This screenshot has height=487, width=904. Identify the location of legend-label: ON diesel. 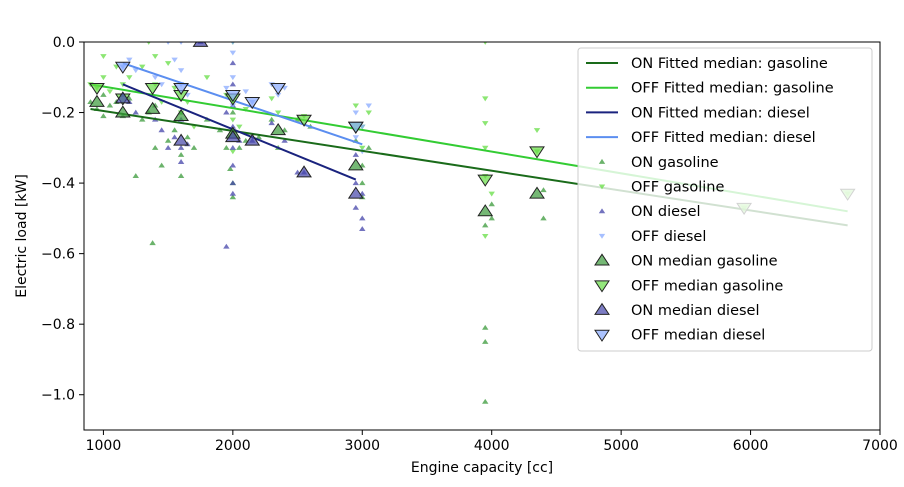
(666, 212).